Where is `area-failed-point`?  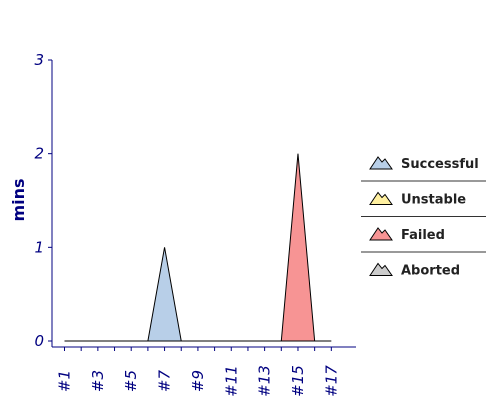
area-failed-point is located at coordinates (298, 247).